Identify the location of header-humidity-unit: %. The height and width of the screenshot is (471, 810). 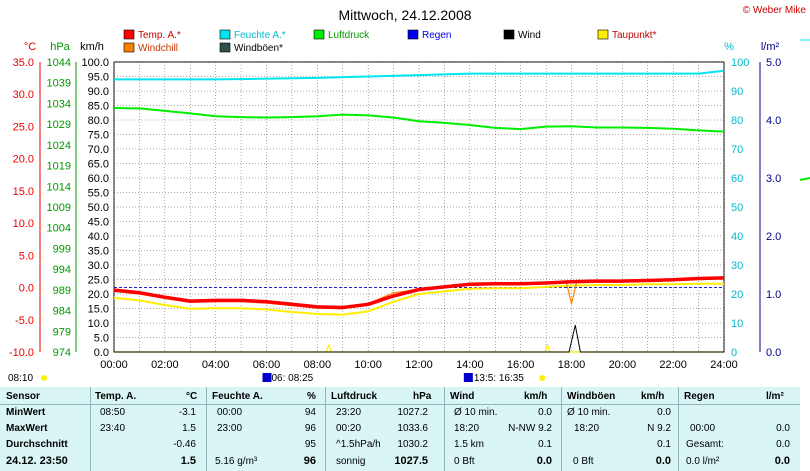
(311, 396).